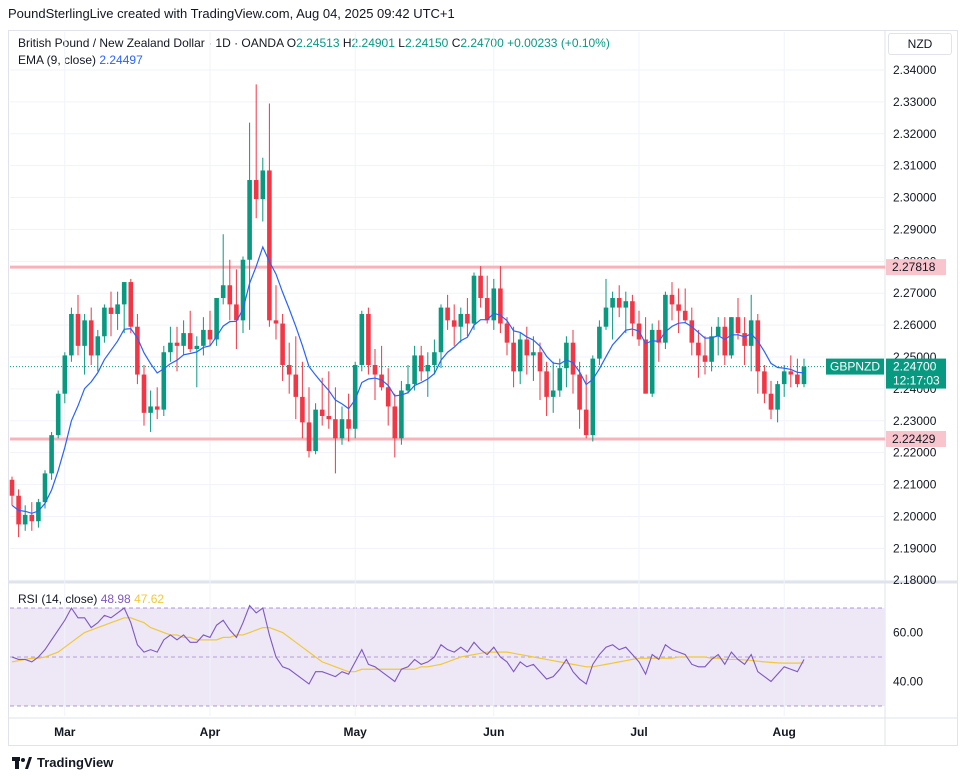 This screenshot has width=967, height=781. Describe the element at coordinates (558, 43) in the screenshot. I see `change-value: +0.00233 (+0.10%)` at that location.